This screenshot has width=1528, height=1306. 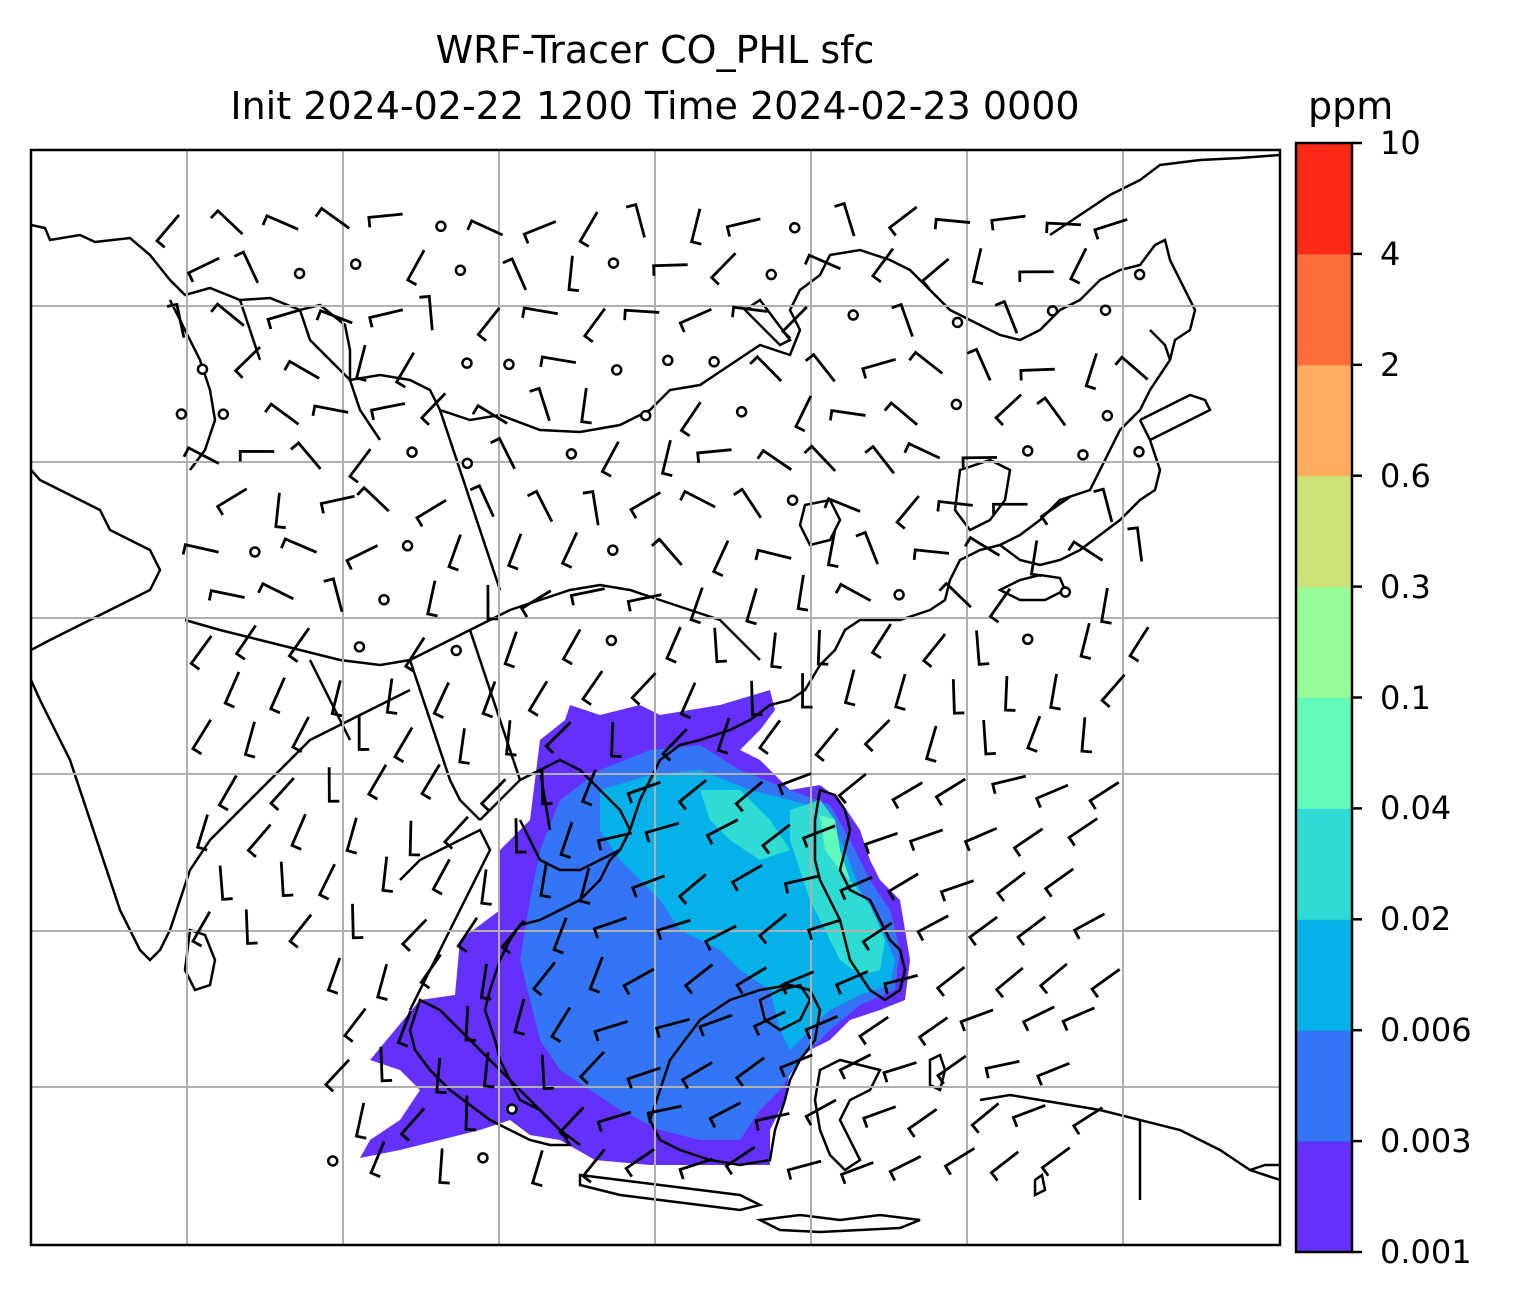 What do you see at coordinates (1390, 364) in the screenshot?
I see `colorbar-tick-label: 2` at bounding box center [1390, 364].